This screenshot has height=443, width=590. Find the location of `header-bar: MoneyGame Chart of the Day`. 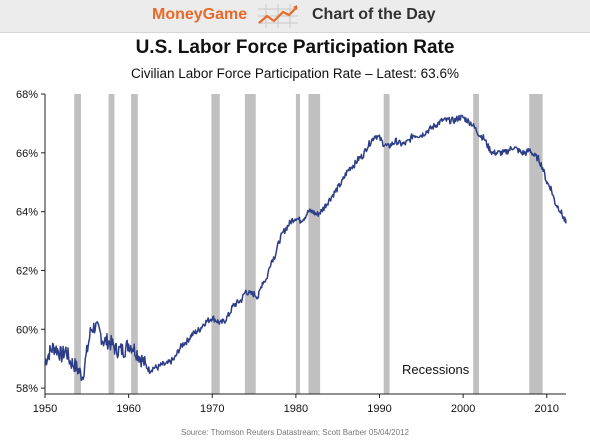

header-bar: MoneyGame Chart of the Day is located at coordinates (295, 16).